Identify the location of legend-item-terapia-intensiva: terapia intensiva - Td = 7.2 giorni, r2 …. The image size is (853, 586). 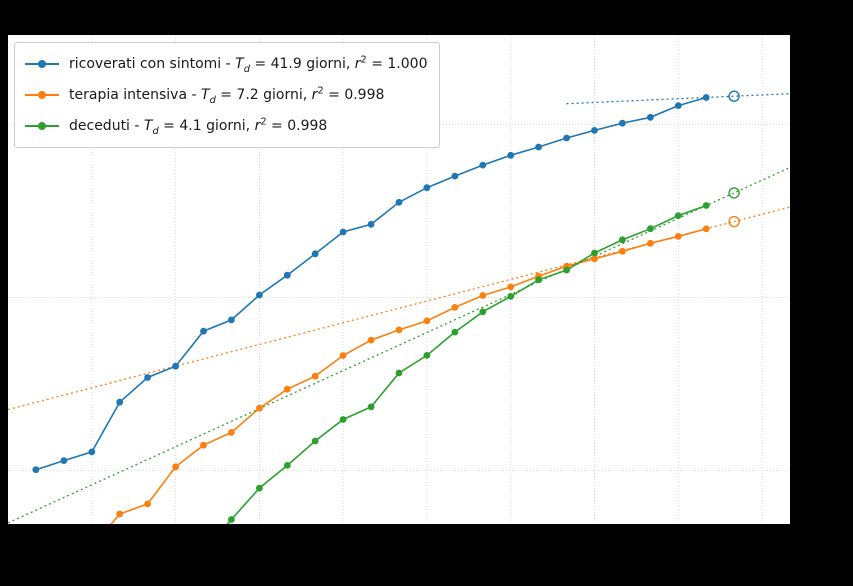
(226, 95).